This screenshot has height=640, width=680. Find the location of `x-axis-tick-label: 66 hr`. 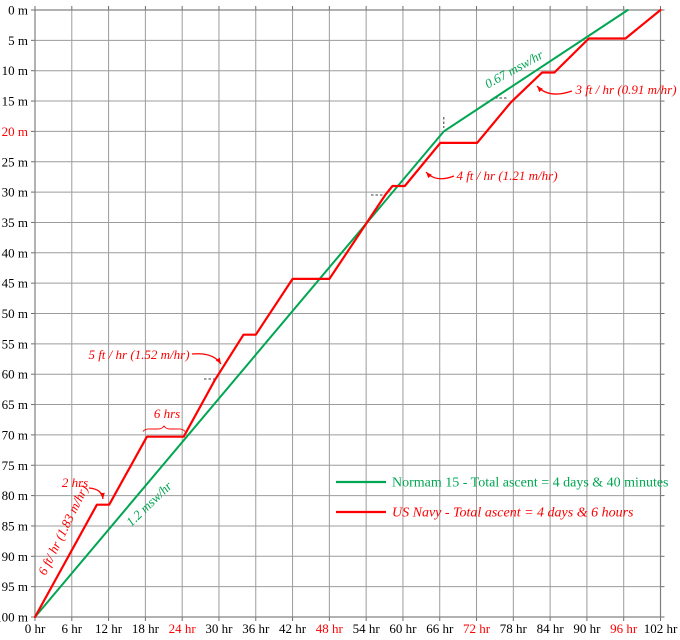

x-axis-tick-label: 66 hr is located at coordinates (440, 628).